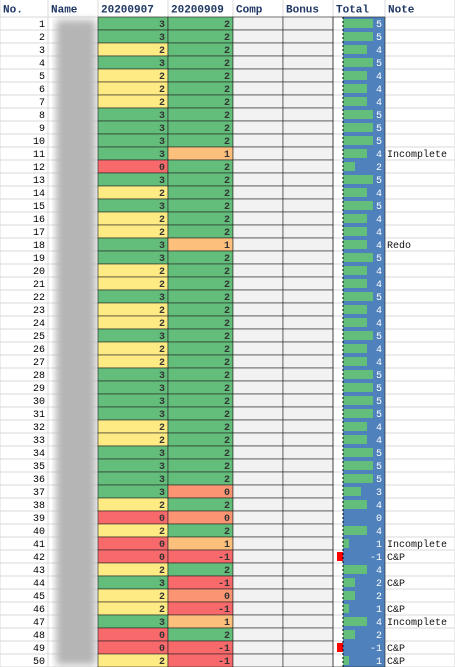  I want to click on row-number: 13, so click(39, 181).